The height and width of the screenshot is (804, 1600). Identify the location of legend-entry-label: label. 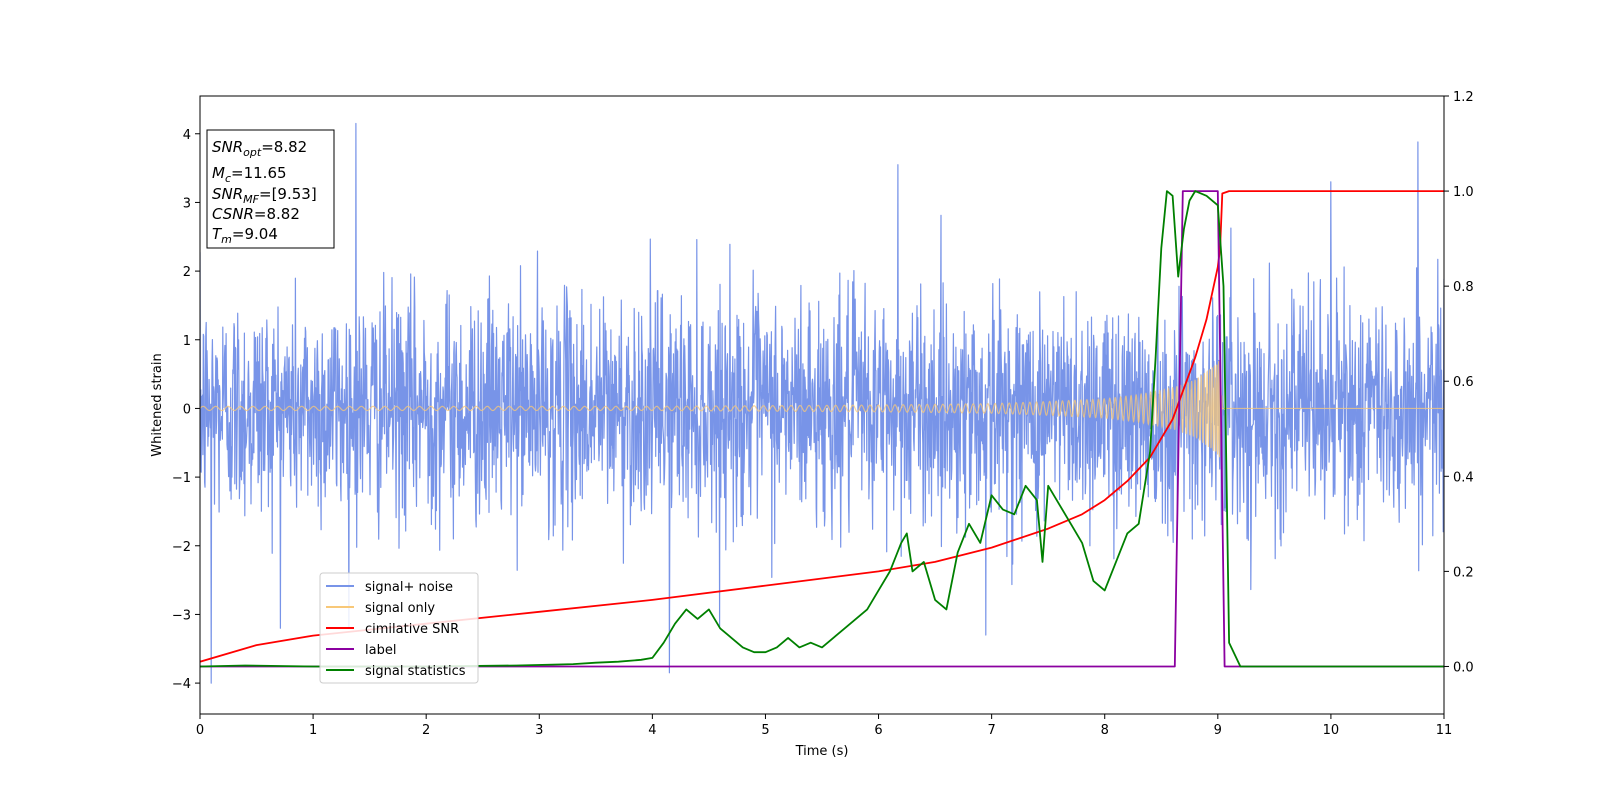
(380, 650).